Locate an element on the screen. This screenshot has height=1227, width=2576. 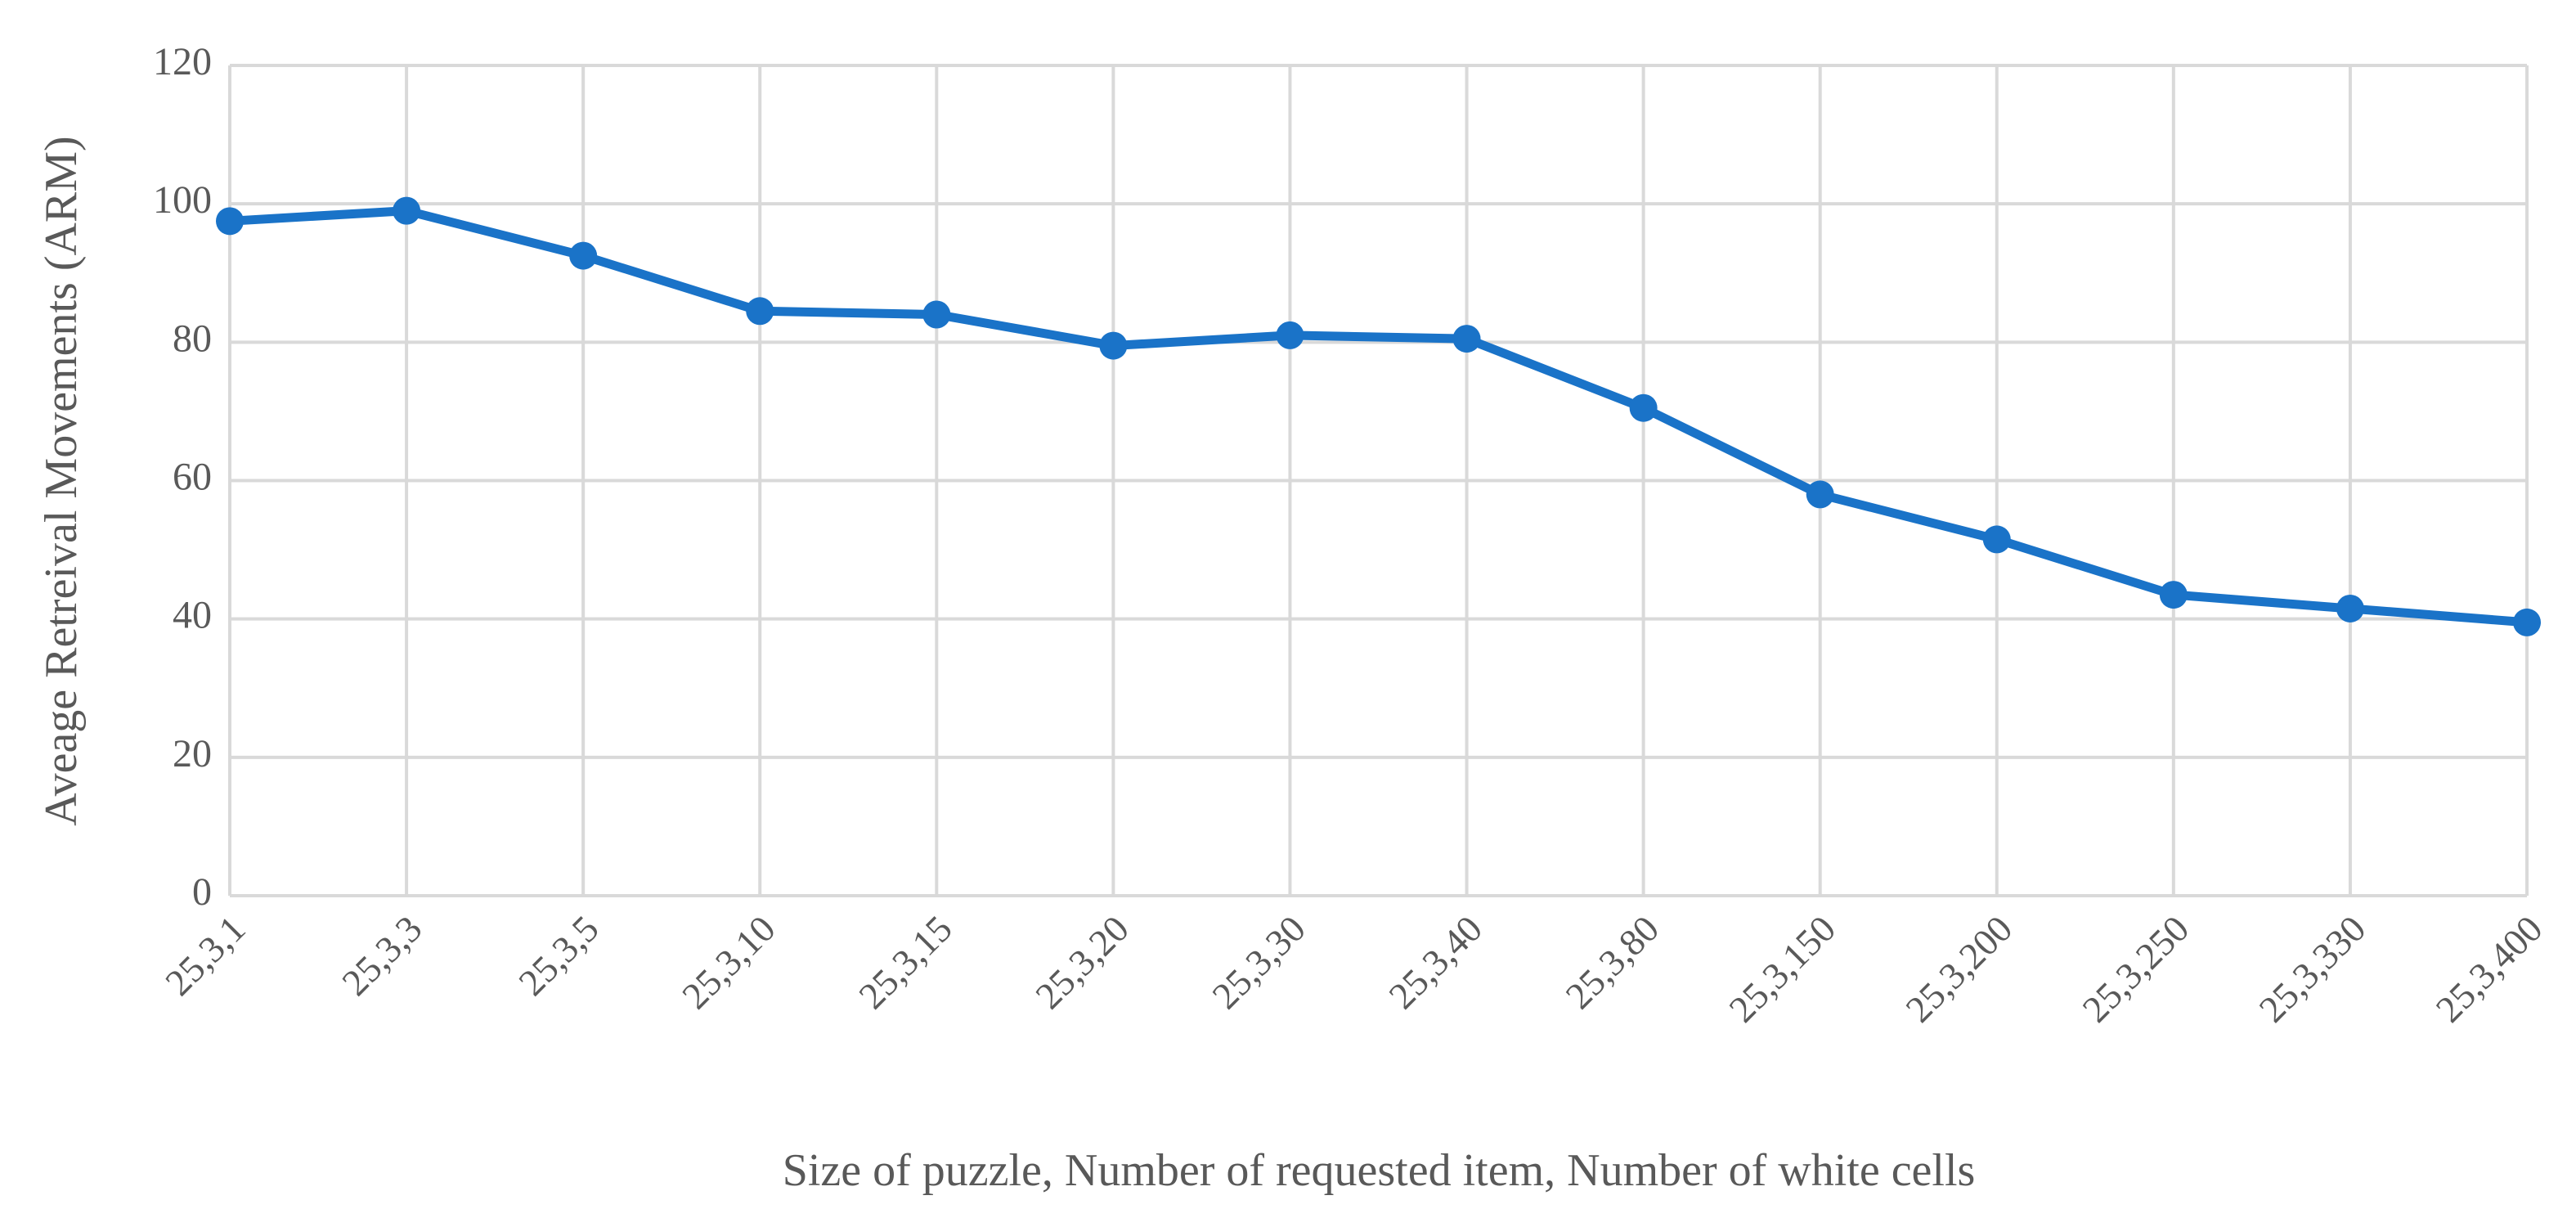
x-tick-label: 25,3,330 is located at coordinates (2312, 969).